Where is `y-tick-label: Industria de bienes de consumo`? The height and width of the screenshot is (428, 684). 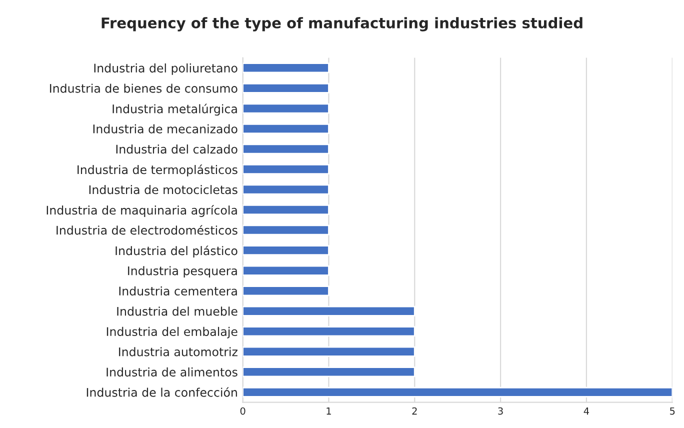
y-tick-label: Industria de bienes de consumo is located at coordinates (144, 88).